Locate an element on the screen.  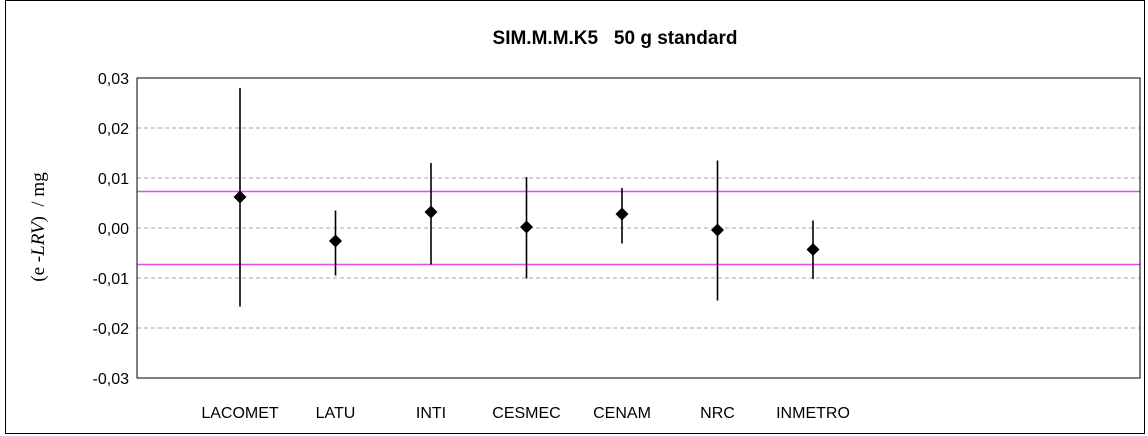
y-tick-labels: 0,03 0,02 0,01 0,00 -0,01 -0,02 -0,03 is located at coordinates (111, 229).